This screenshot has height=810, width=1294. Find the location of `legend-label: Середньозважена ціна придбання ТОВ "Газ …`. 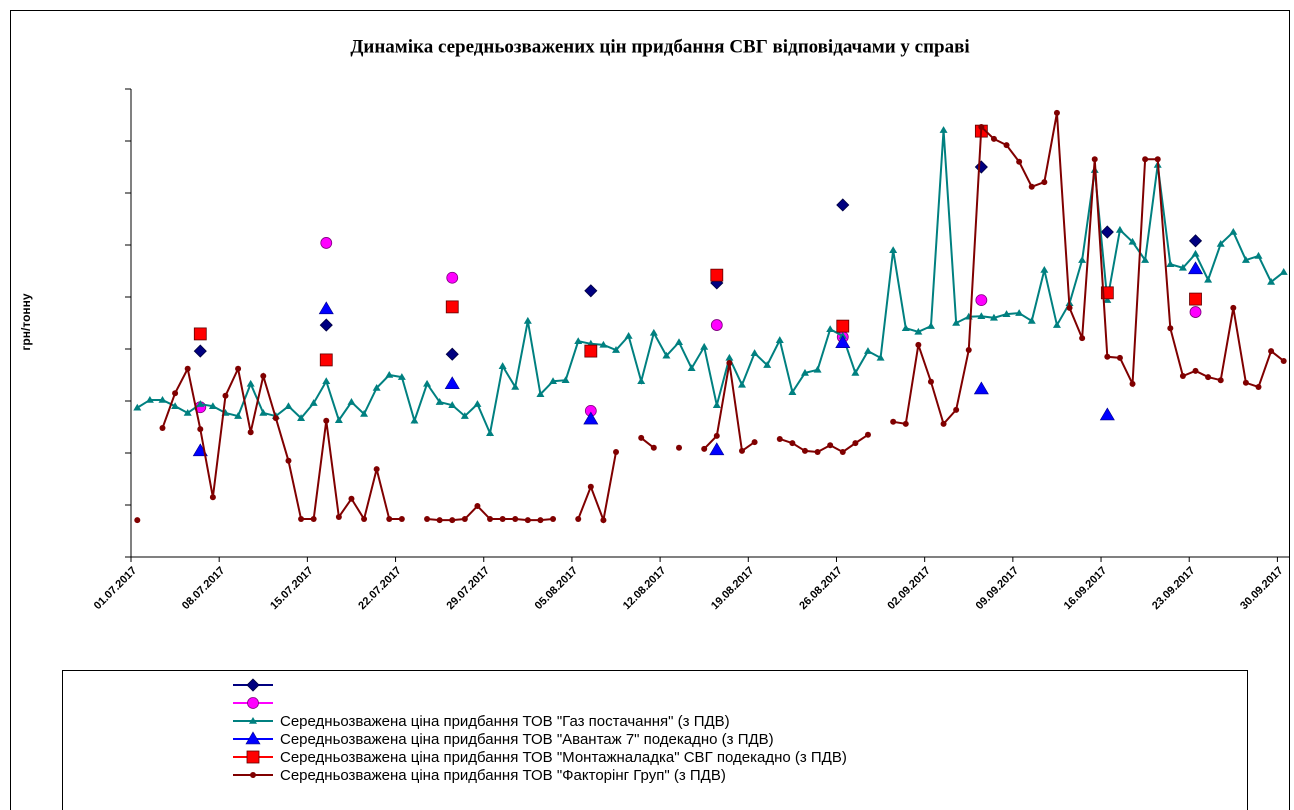

legend-label: Середньозважена ціна придбання ТОВ "Газ … is located at coordinates (505, 721).